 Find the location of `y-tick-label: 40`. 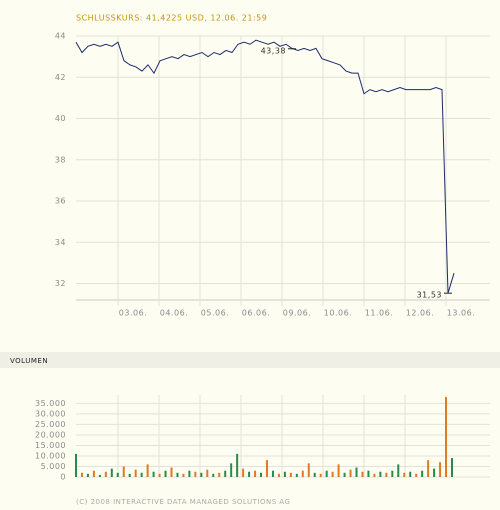

y-tick-label: 40 is located at coordinates (60, 118).